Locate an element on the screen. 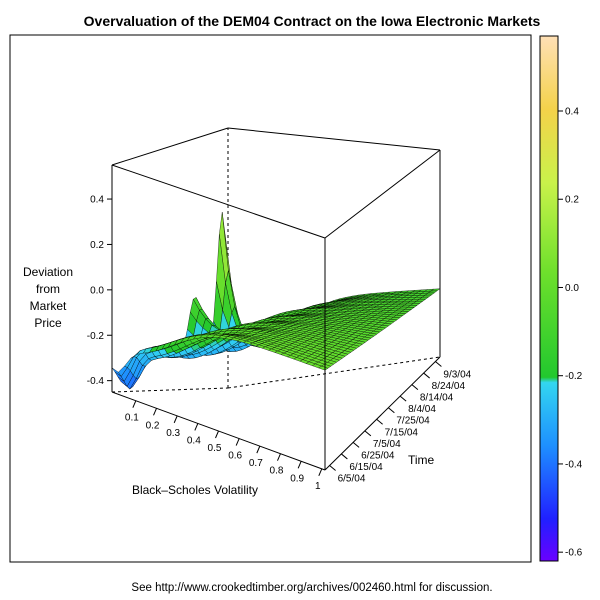  z-tick-label: -0.4 is located at coordinates (96, 381).